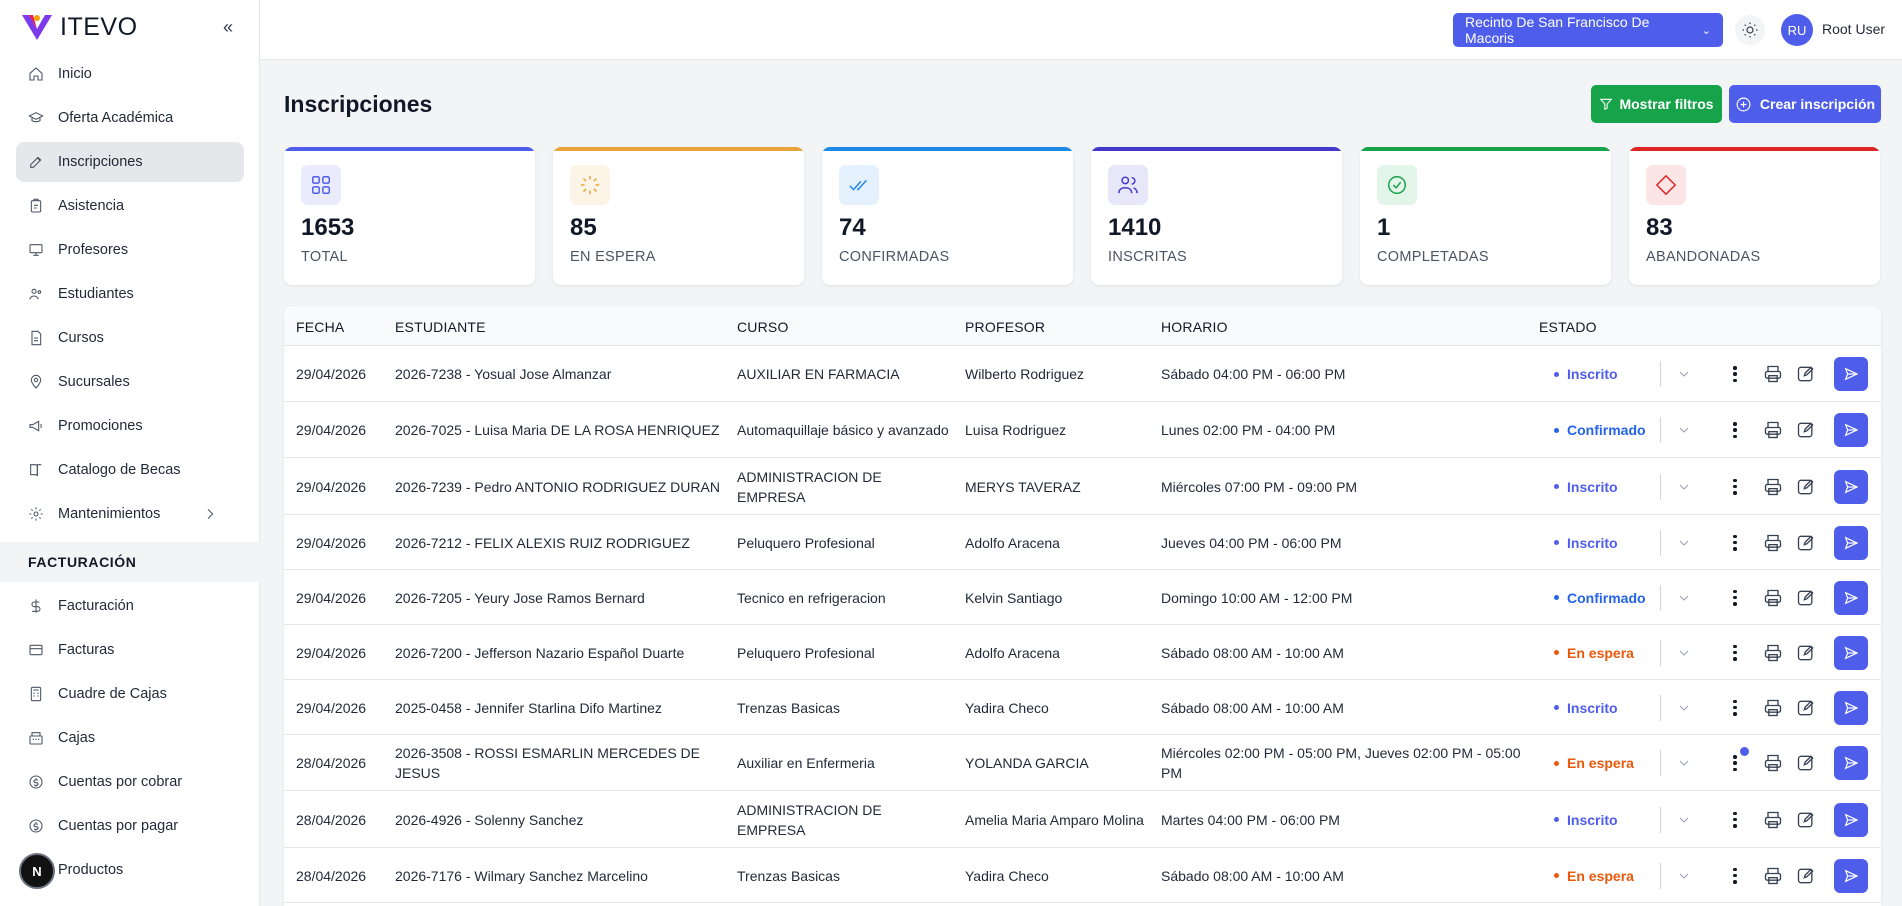  Describe the element at coordinates (130, 162) in the screenshot. I see `sidebar-item-inscripciones: Inscripciones` at that location.